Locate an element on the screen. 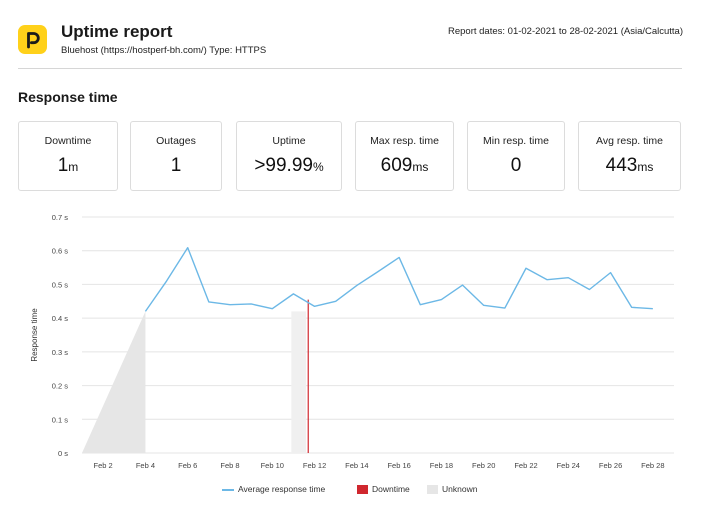 Image resolution: width=721 pixels, height=505 pixels. legend-line-swatch is located at coordinates (228, 490).